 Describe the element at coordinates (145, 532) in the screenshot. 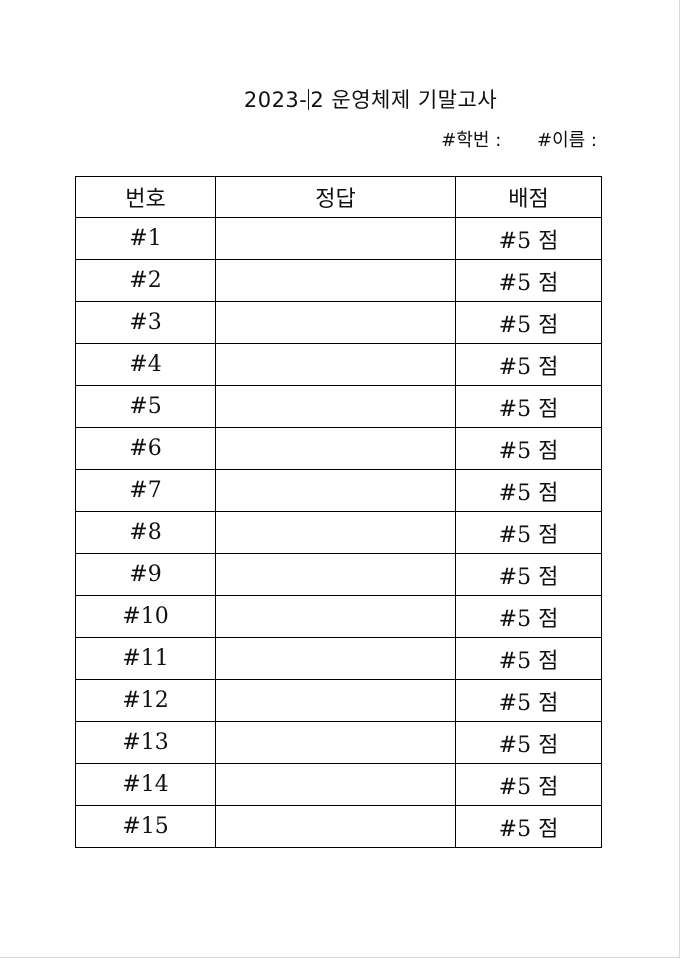

I see `question-number-cell: #8` at that location.